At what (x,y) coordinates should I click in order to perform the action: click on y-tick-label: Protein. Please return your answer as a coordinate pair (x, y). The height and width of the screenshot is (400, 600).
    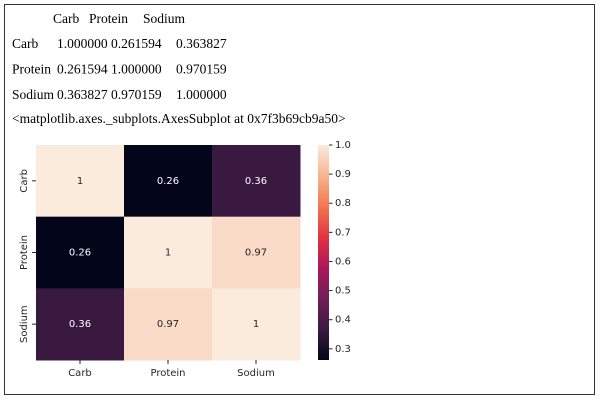
    Looking at the image, I should click on (24, 252).